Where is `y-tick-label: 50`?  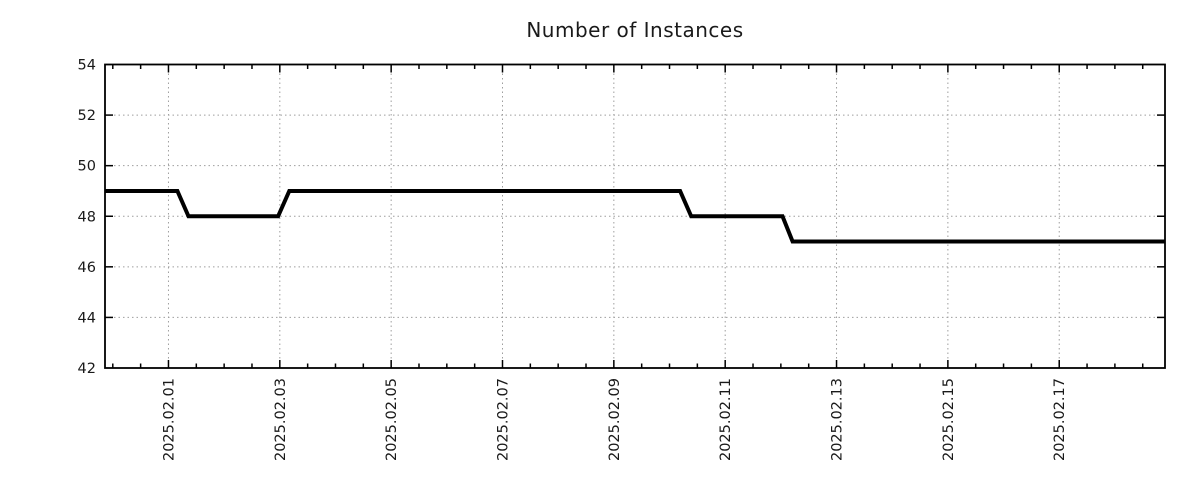 y-tick-label: 50 is located at coordinates (87, 167).